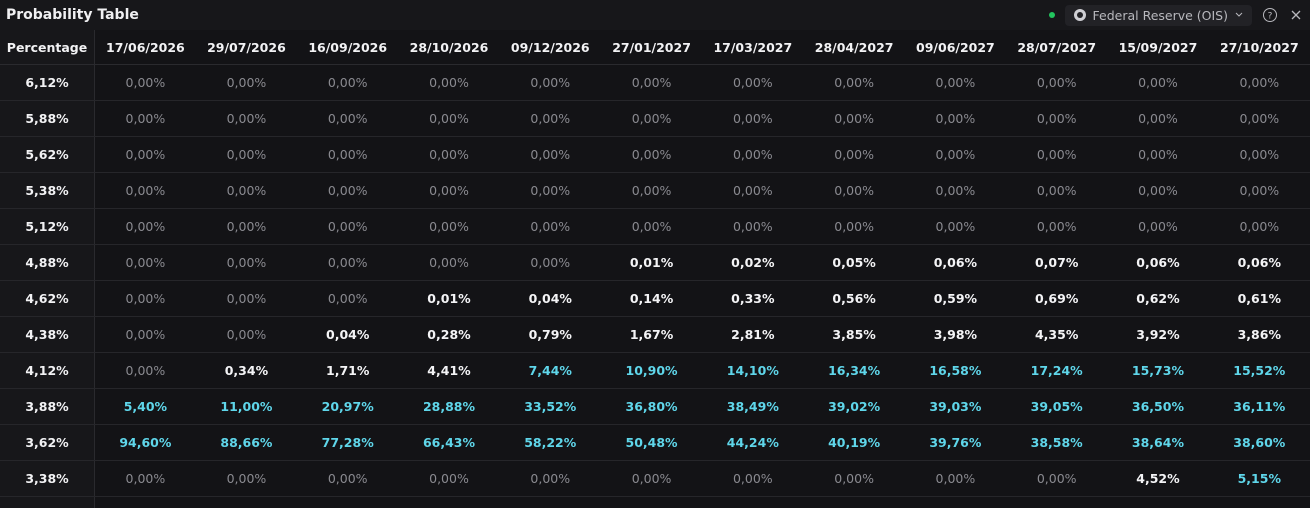  I want to click on probability-cell: 17,24%, so click(1057, 370).